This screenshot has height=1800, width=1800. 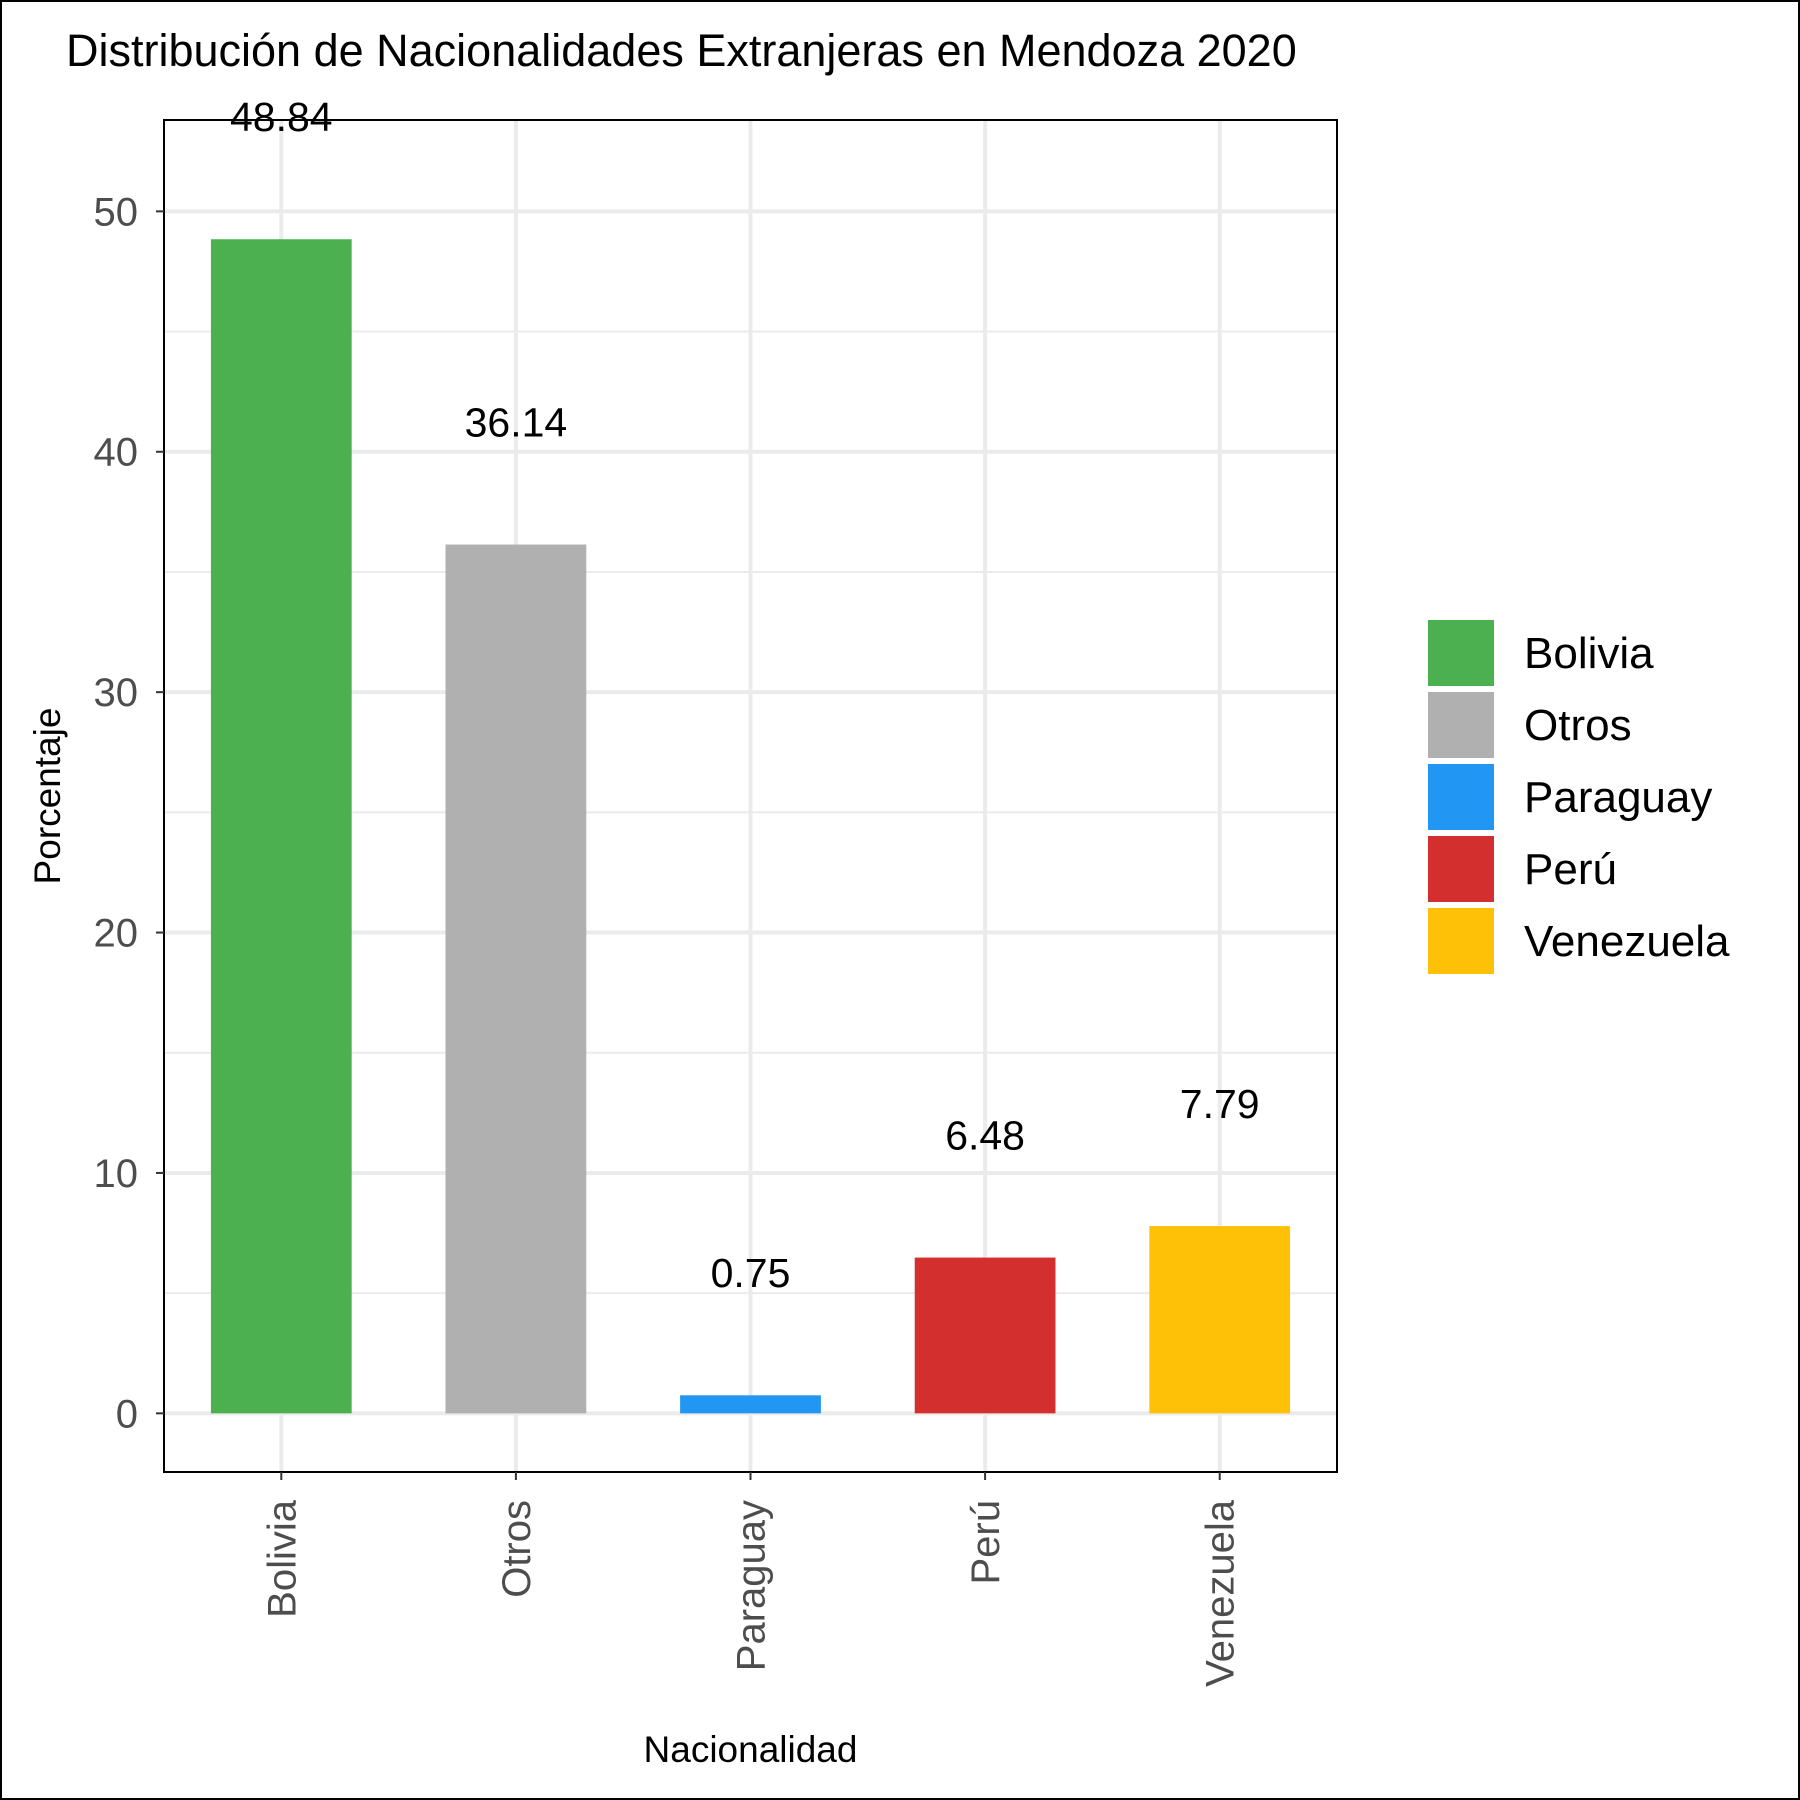 What do you see at coordinates (1220, 1320) in the screenshot?
I see `bar-venezuela` at bounding box center [1220, 1320].